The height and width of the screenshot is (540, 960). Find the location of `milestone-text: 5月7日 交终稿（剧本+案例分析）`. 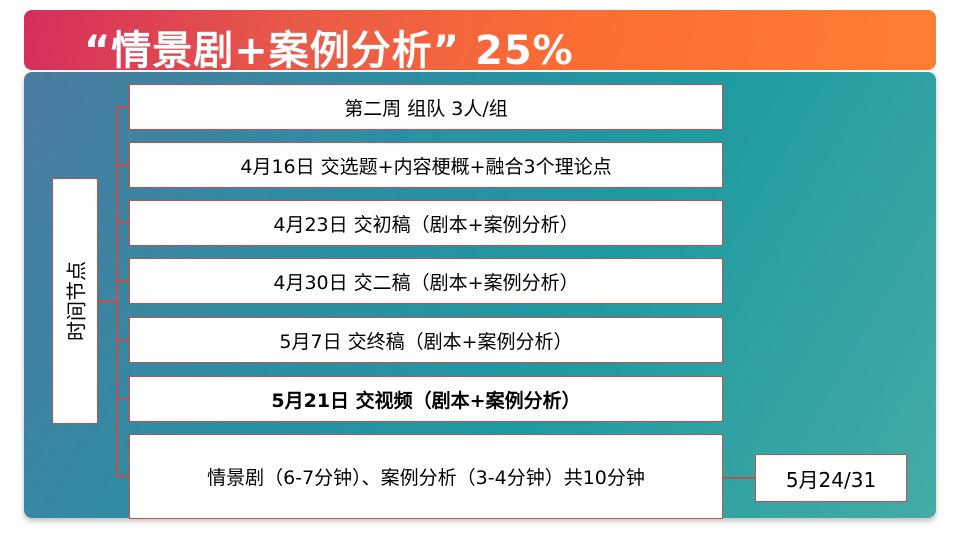

milestone-text: 5月7日 交终稿（剧本+案例分析） is located at coordinates (426, 341).